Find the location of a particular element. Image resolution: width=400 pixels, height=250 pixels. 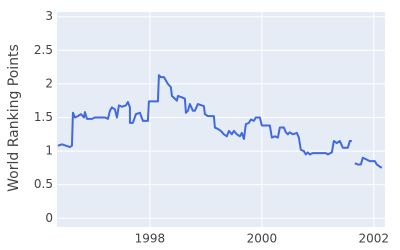

y-tick-label: 3 is located at coordinates (49, 16).